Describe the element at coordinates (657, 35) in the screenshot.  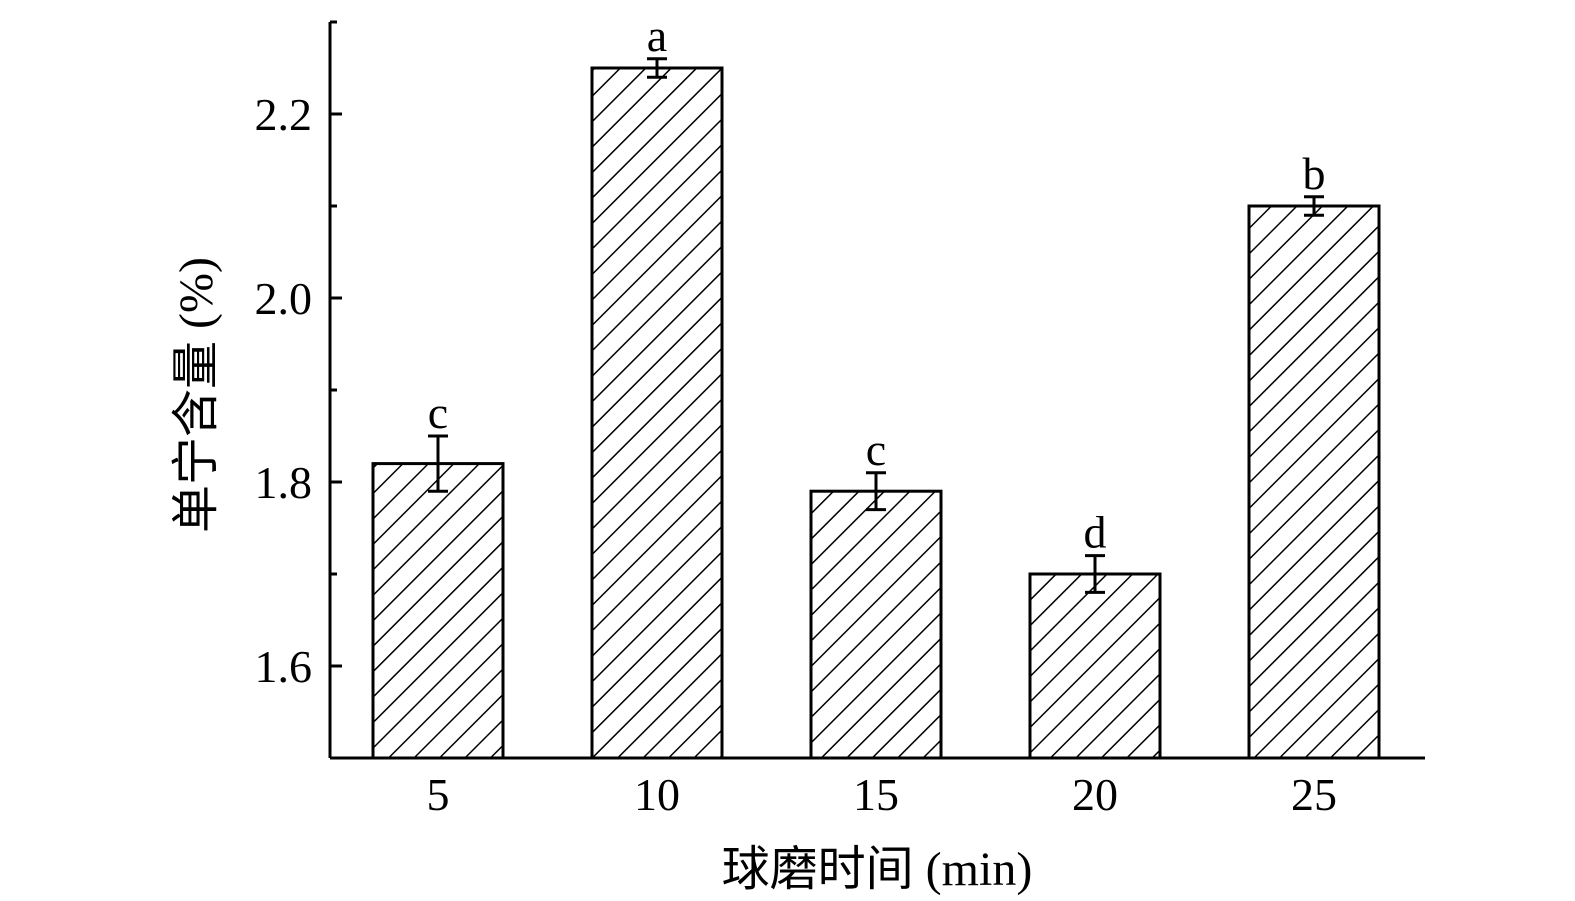
I see `significance-label-10: a` at that location.